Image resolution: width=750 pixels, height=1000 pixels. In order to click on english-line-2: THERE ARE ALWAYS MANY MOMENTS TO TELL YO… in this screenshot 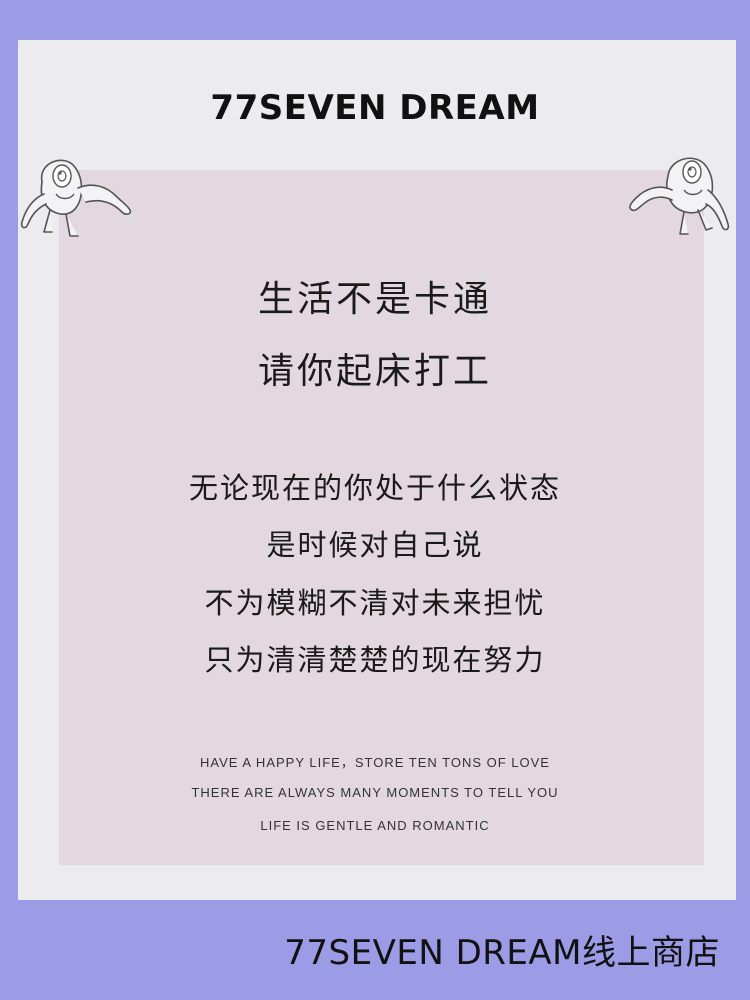, I will do `click(375, 792)`.